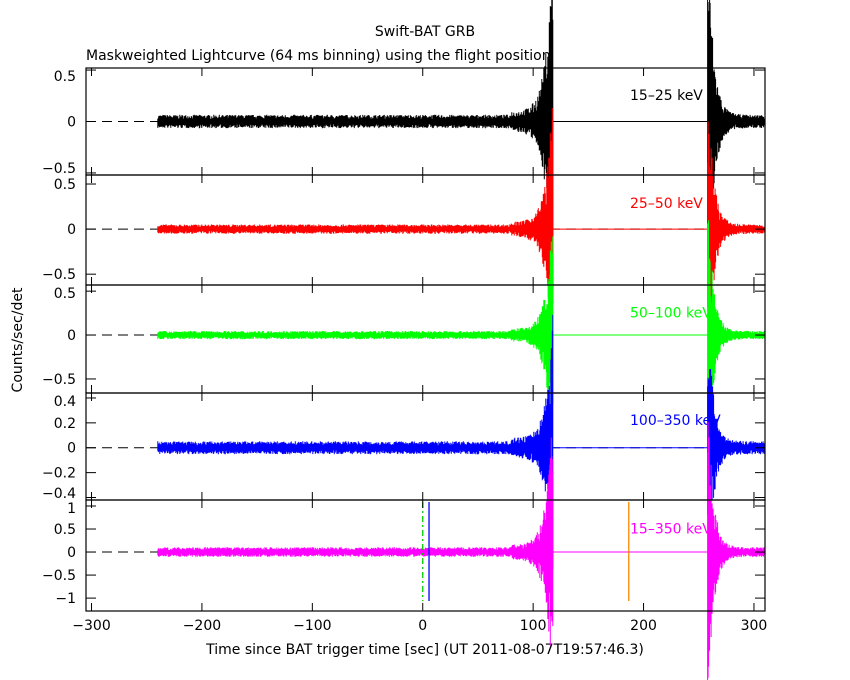 The height and width of the screenshot is (680, 850). I want to click on x-tick-label: −200, so click(202, 626).